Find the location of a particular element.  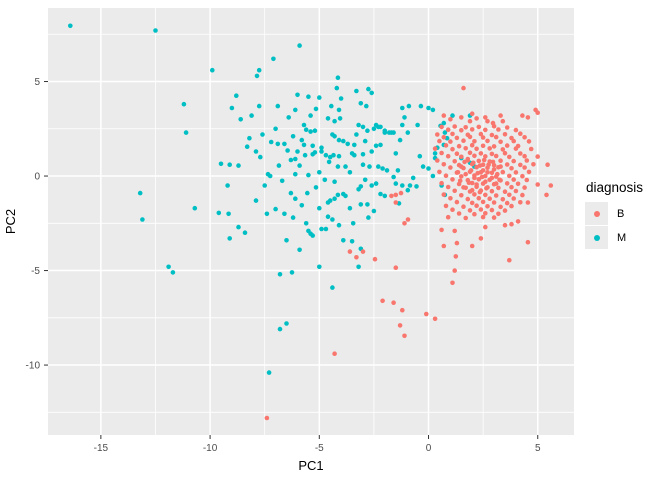

legend-title: diagnosis is located at coordinates (615, 187).